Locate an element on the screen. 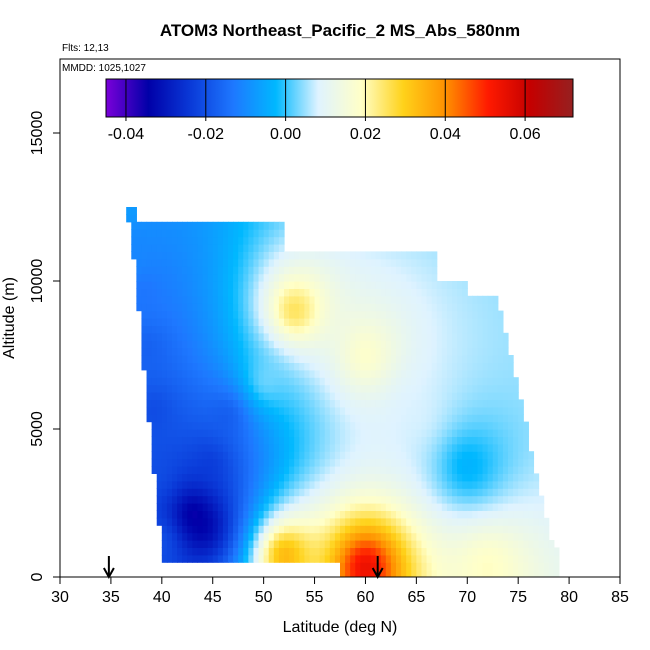  x-tick-label: 70 is located at coordinates (467, 597).